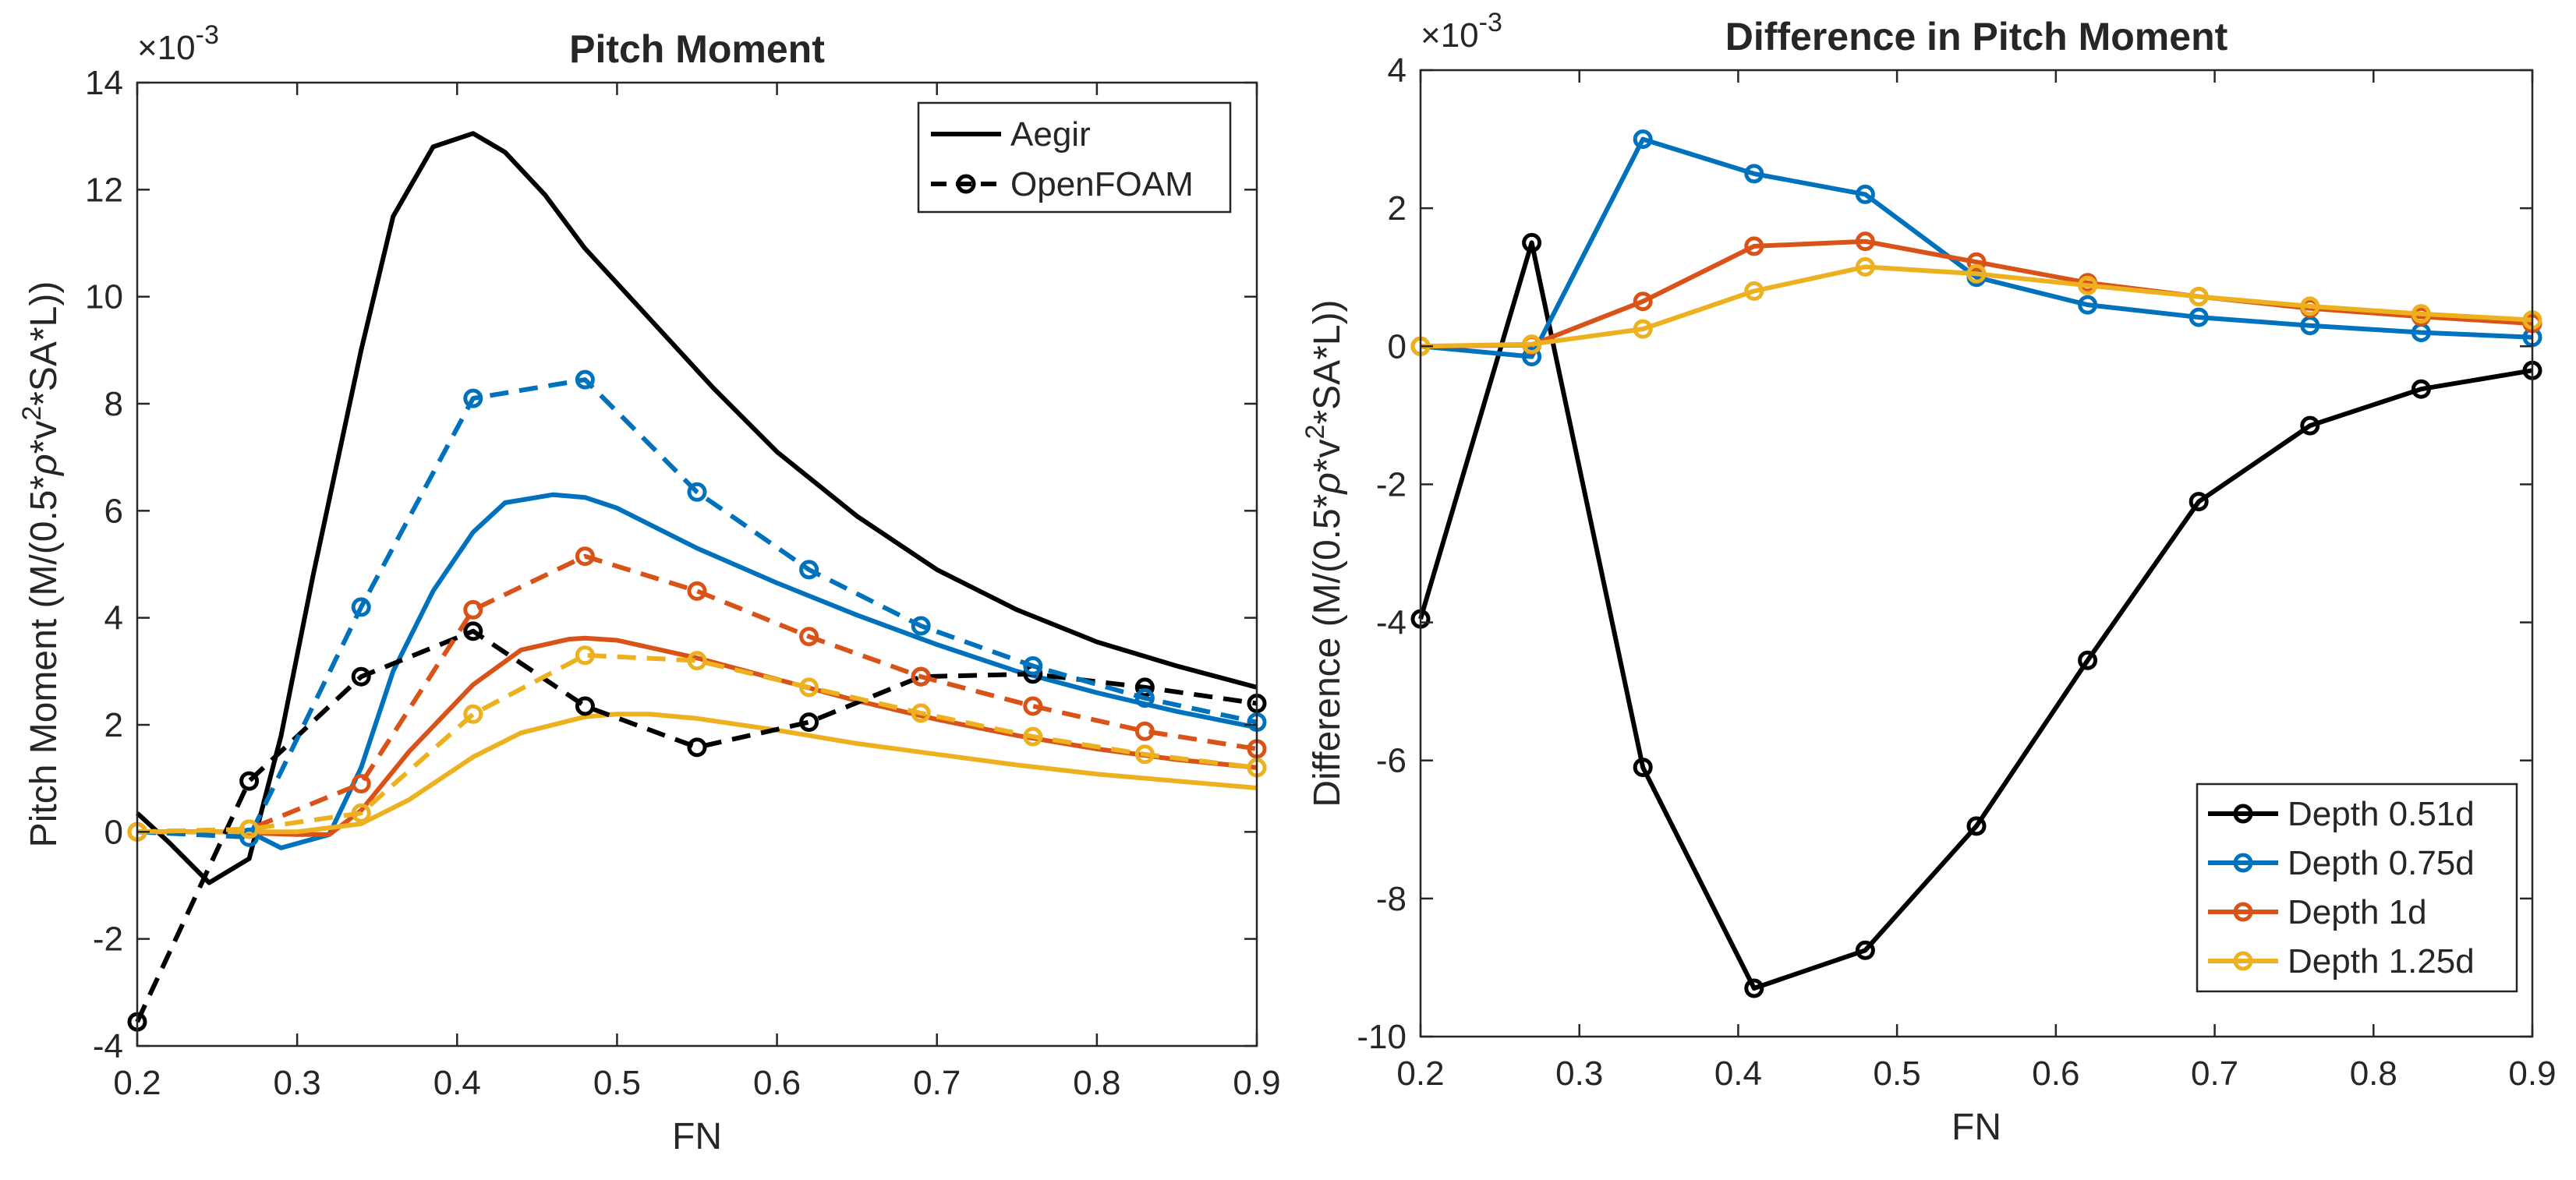 This screenshot has width=2576, height=1180. I want to click on series-aegir-1-25d, so click(697, 773).